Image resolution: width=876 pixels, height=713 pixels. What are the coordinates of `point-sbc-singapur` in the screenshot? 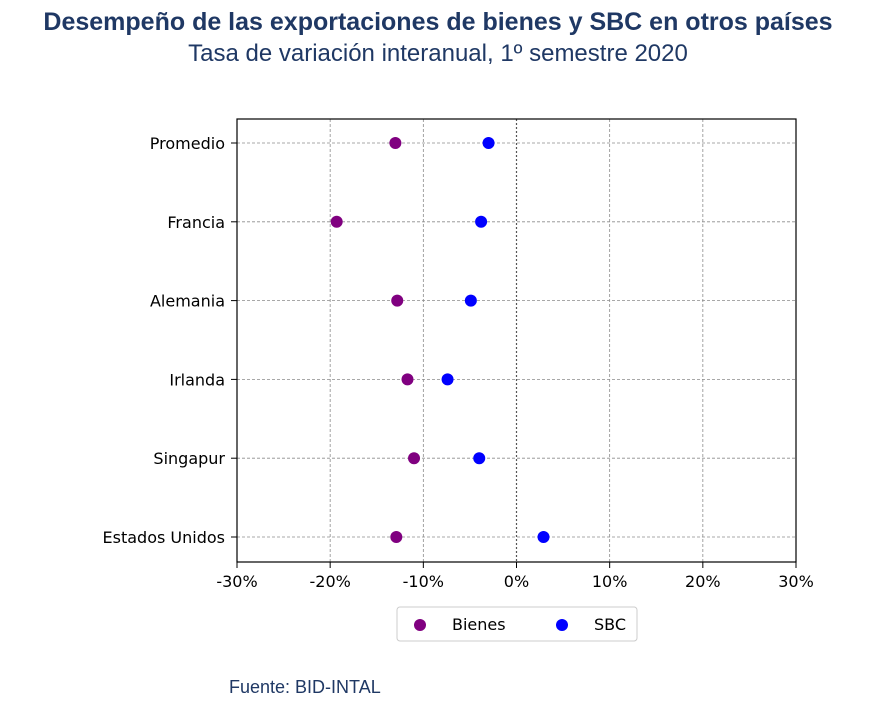 It's located at (479, 458).